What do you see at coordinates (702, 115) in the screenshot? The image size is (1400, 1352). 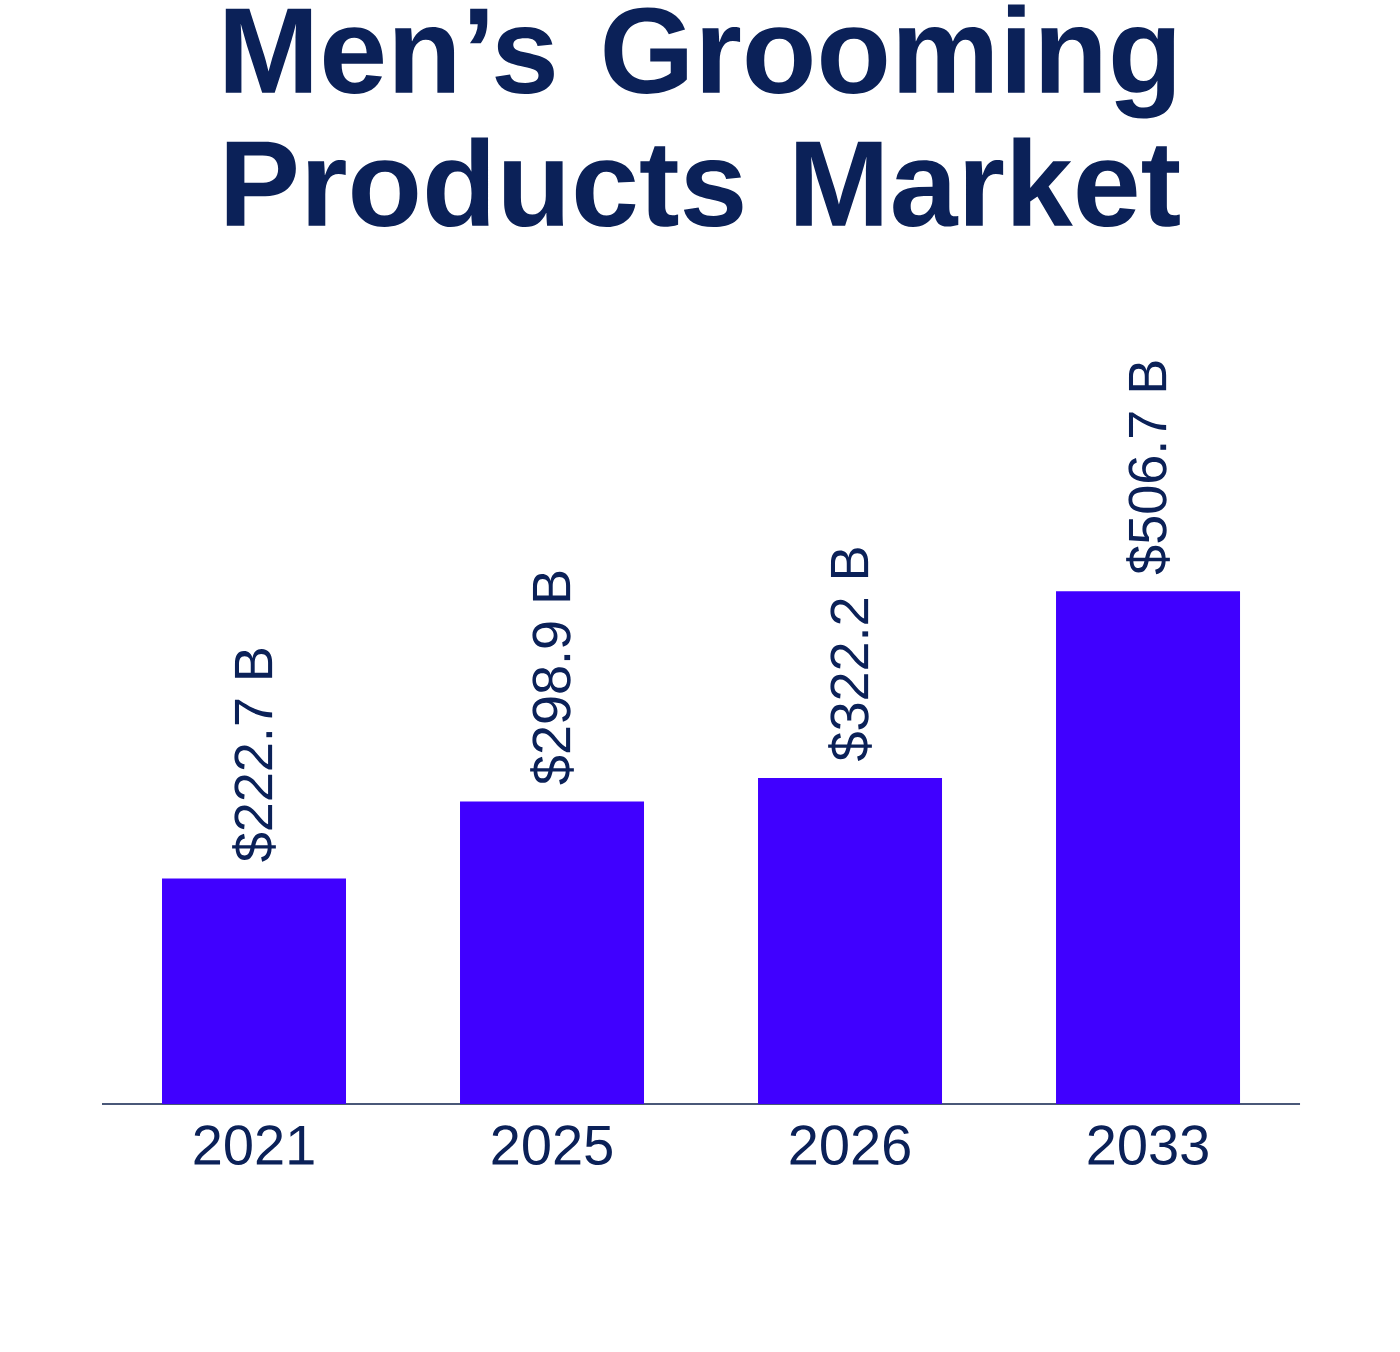 I see `chart-title: Men’s Grooming Products Market` at bounding box center [702, 115].